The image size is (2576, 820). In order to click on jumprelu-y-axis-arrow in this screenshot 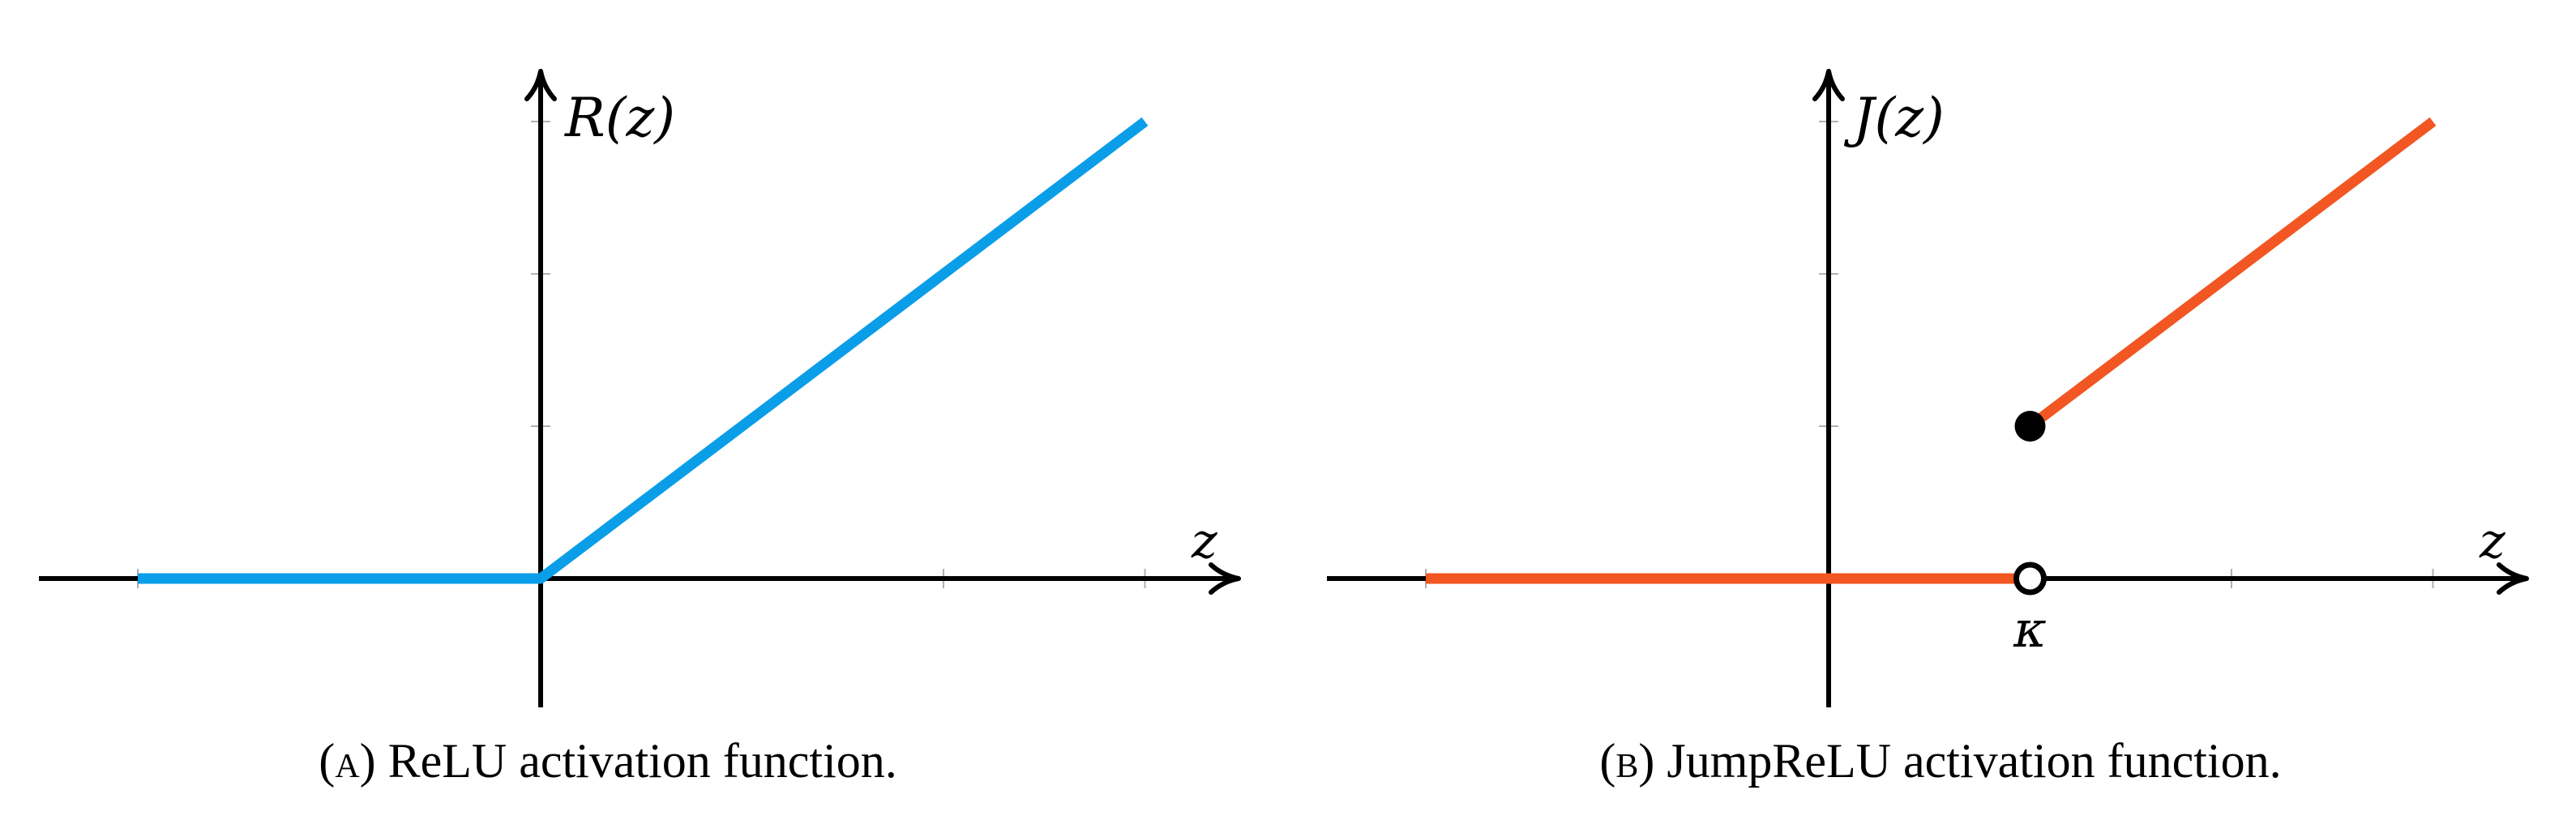, I will do `click(1828, 85)`.